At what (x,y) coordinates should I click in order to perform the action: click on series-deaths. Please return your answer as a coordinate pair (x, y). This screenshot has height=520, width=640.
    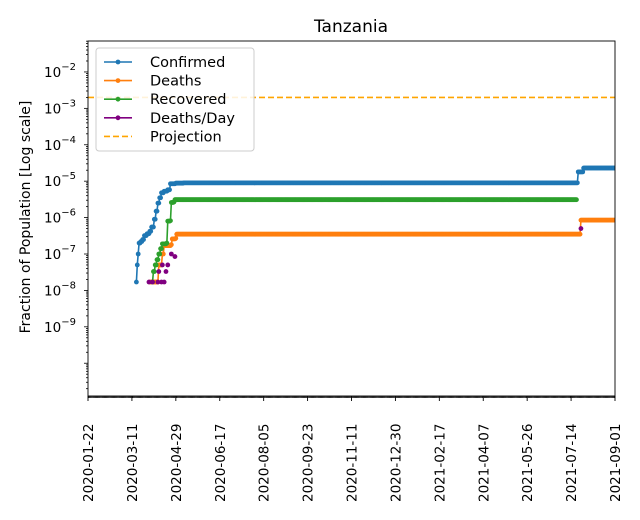
    Looking at the image, I should click on (381, 251).